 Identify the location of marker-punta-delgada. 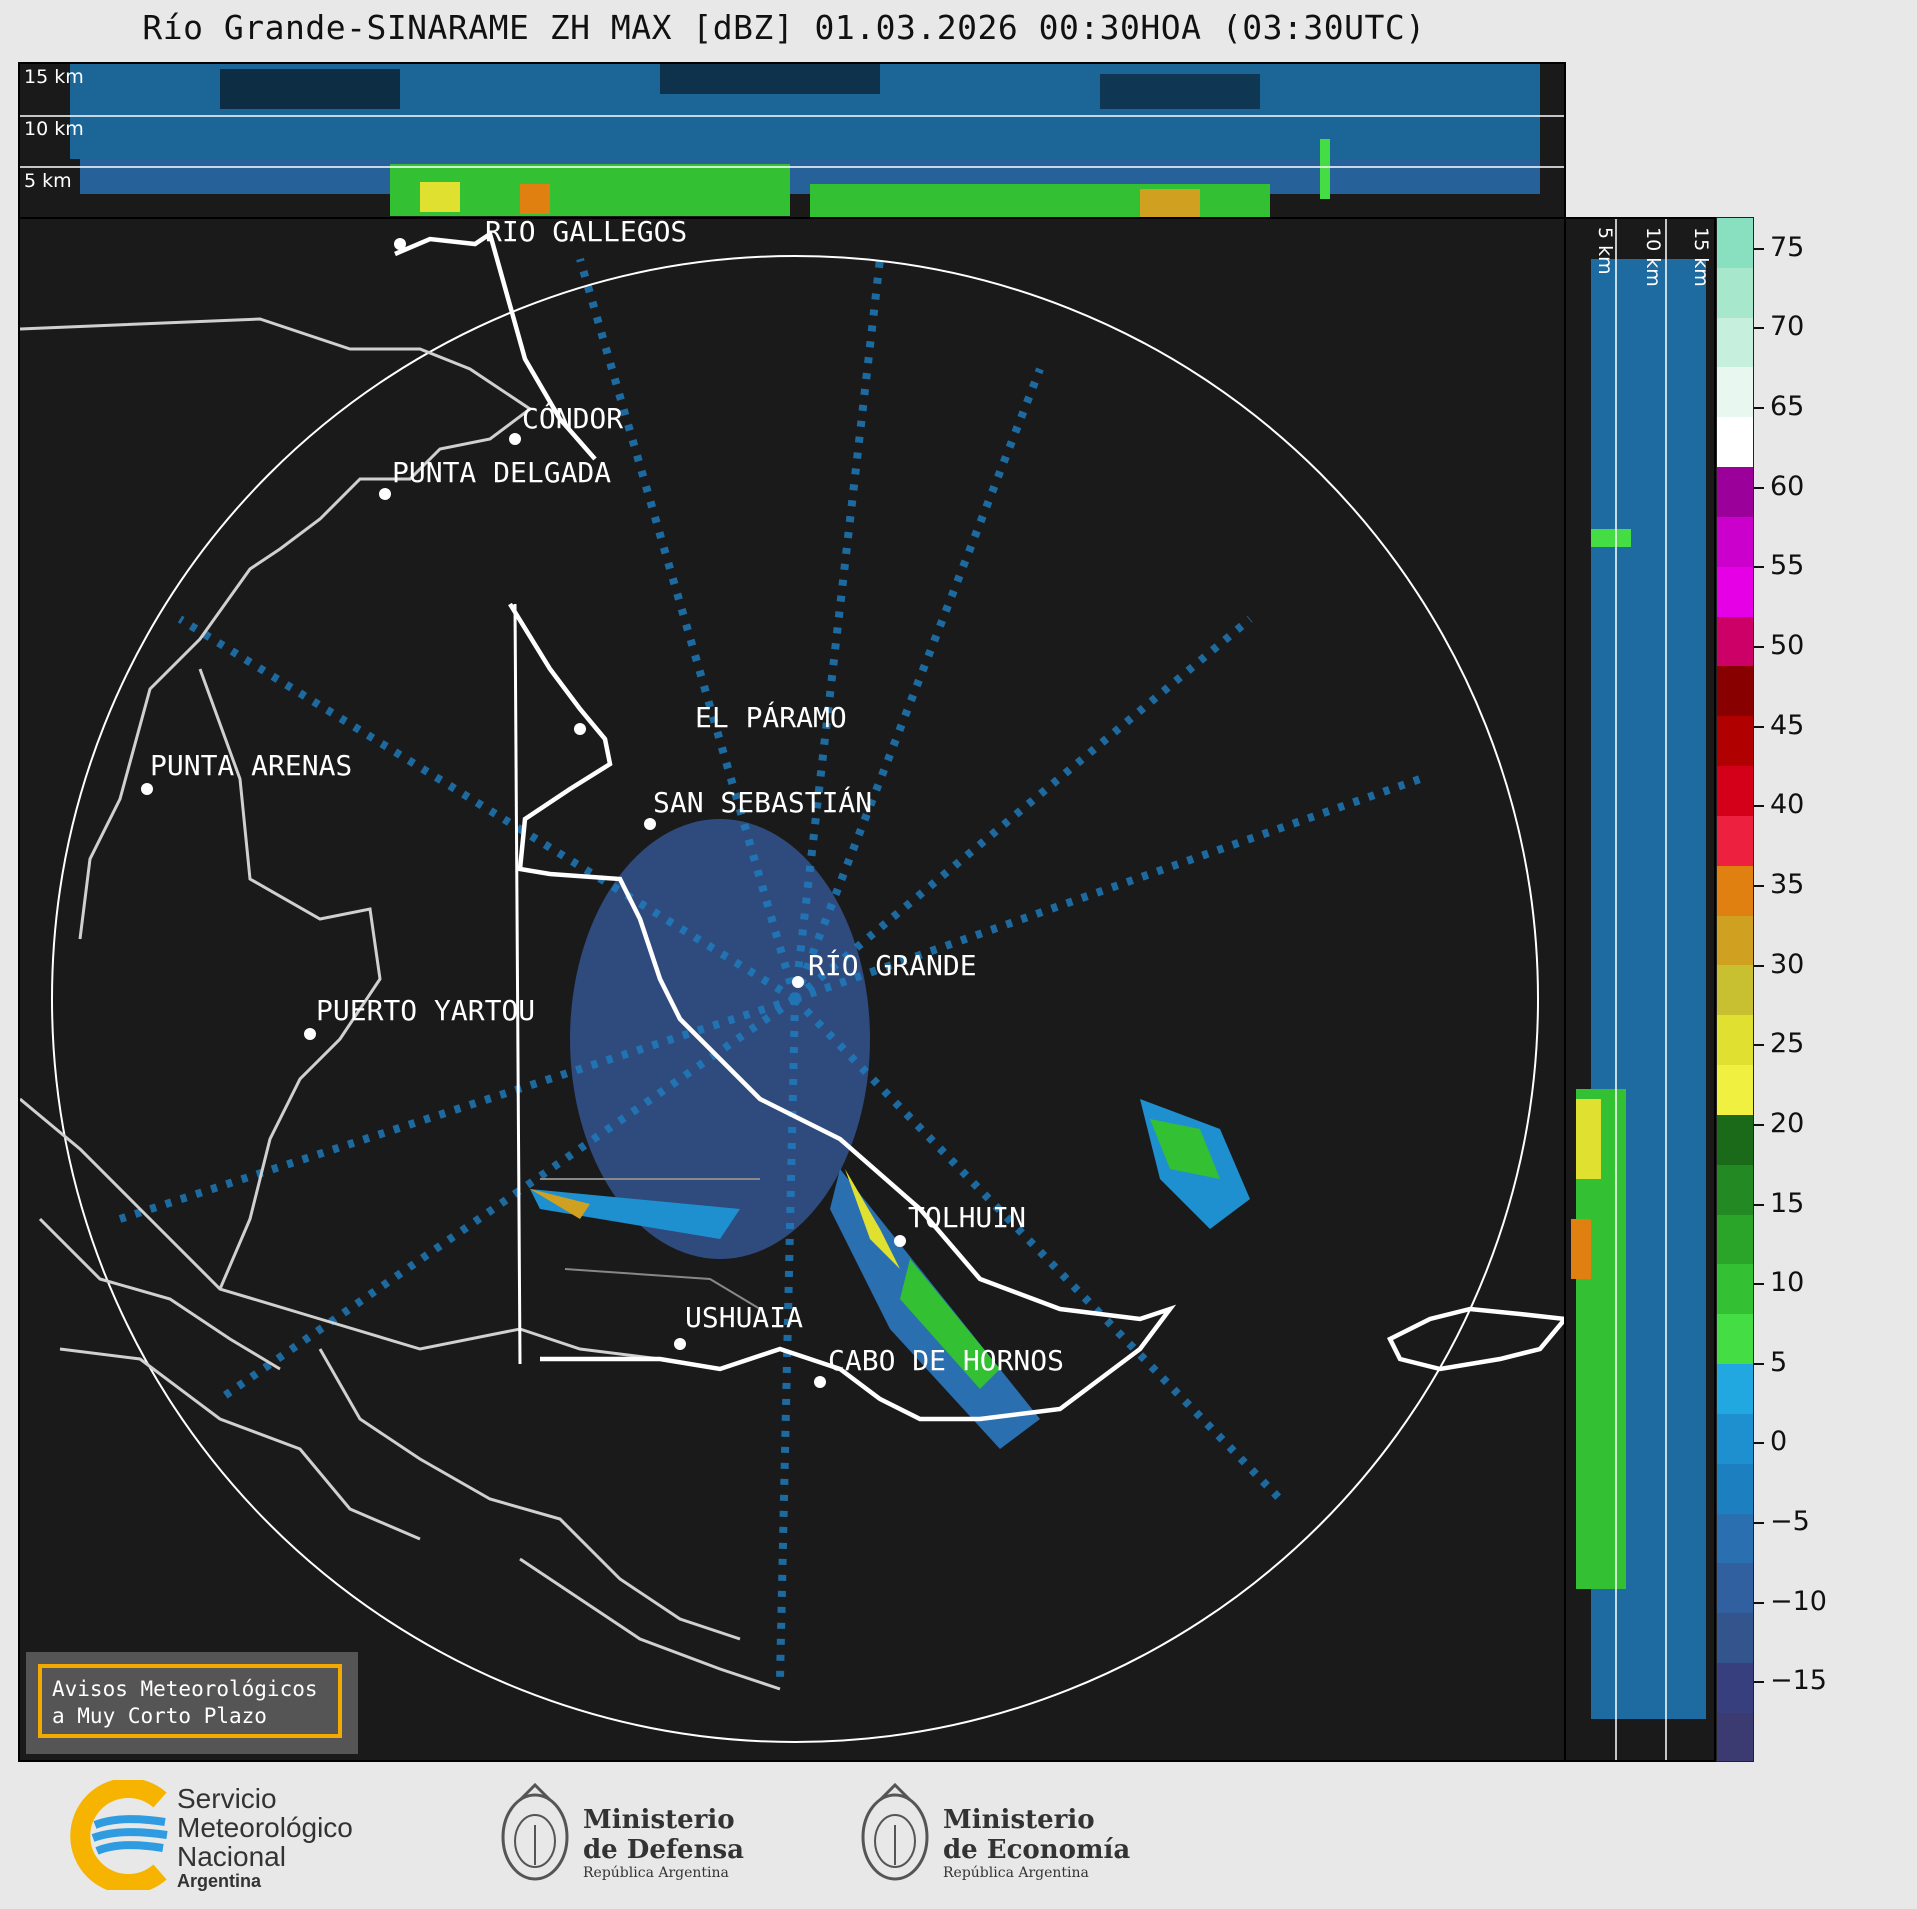
(385, 494).